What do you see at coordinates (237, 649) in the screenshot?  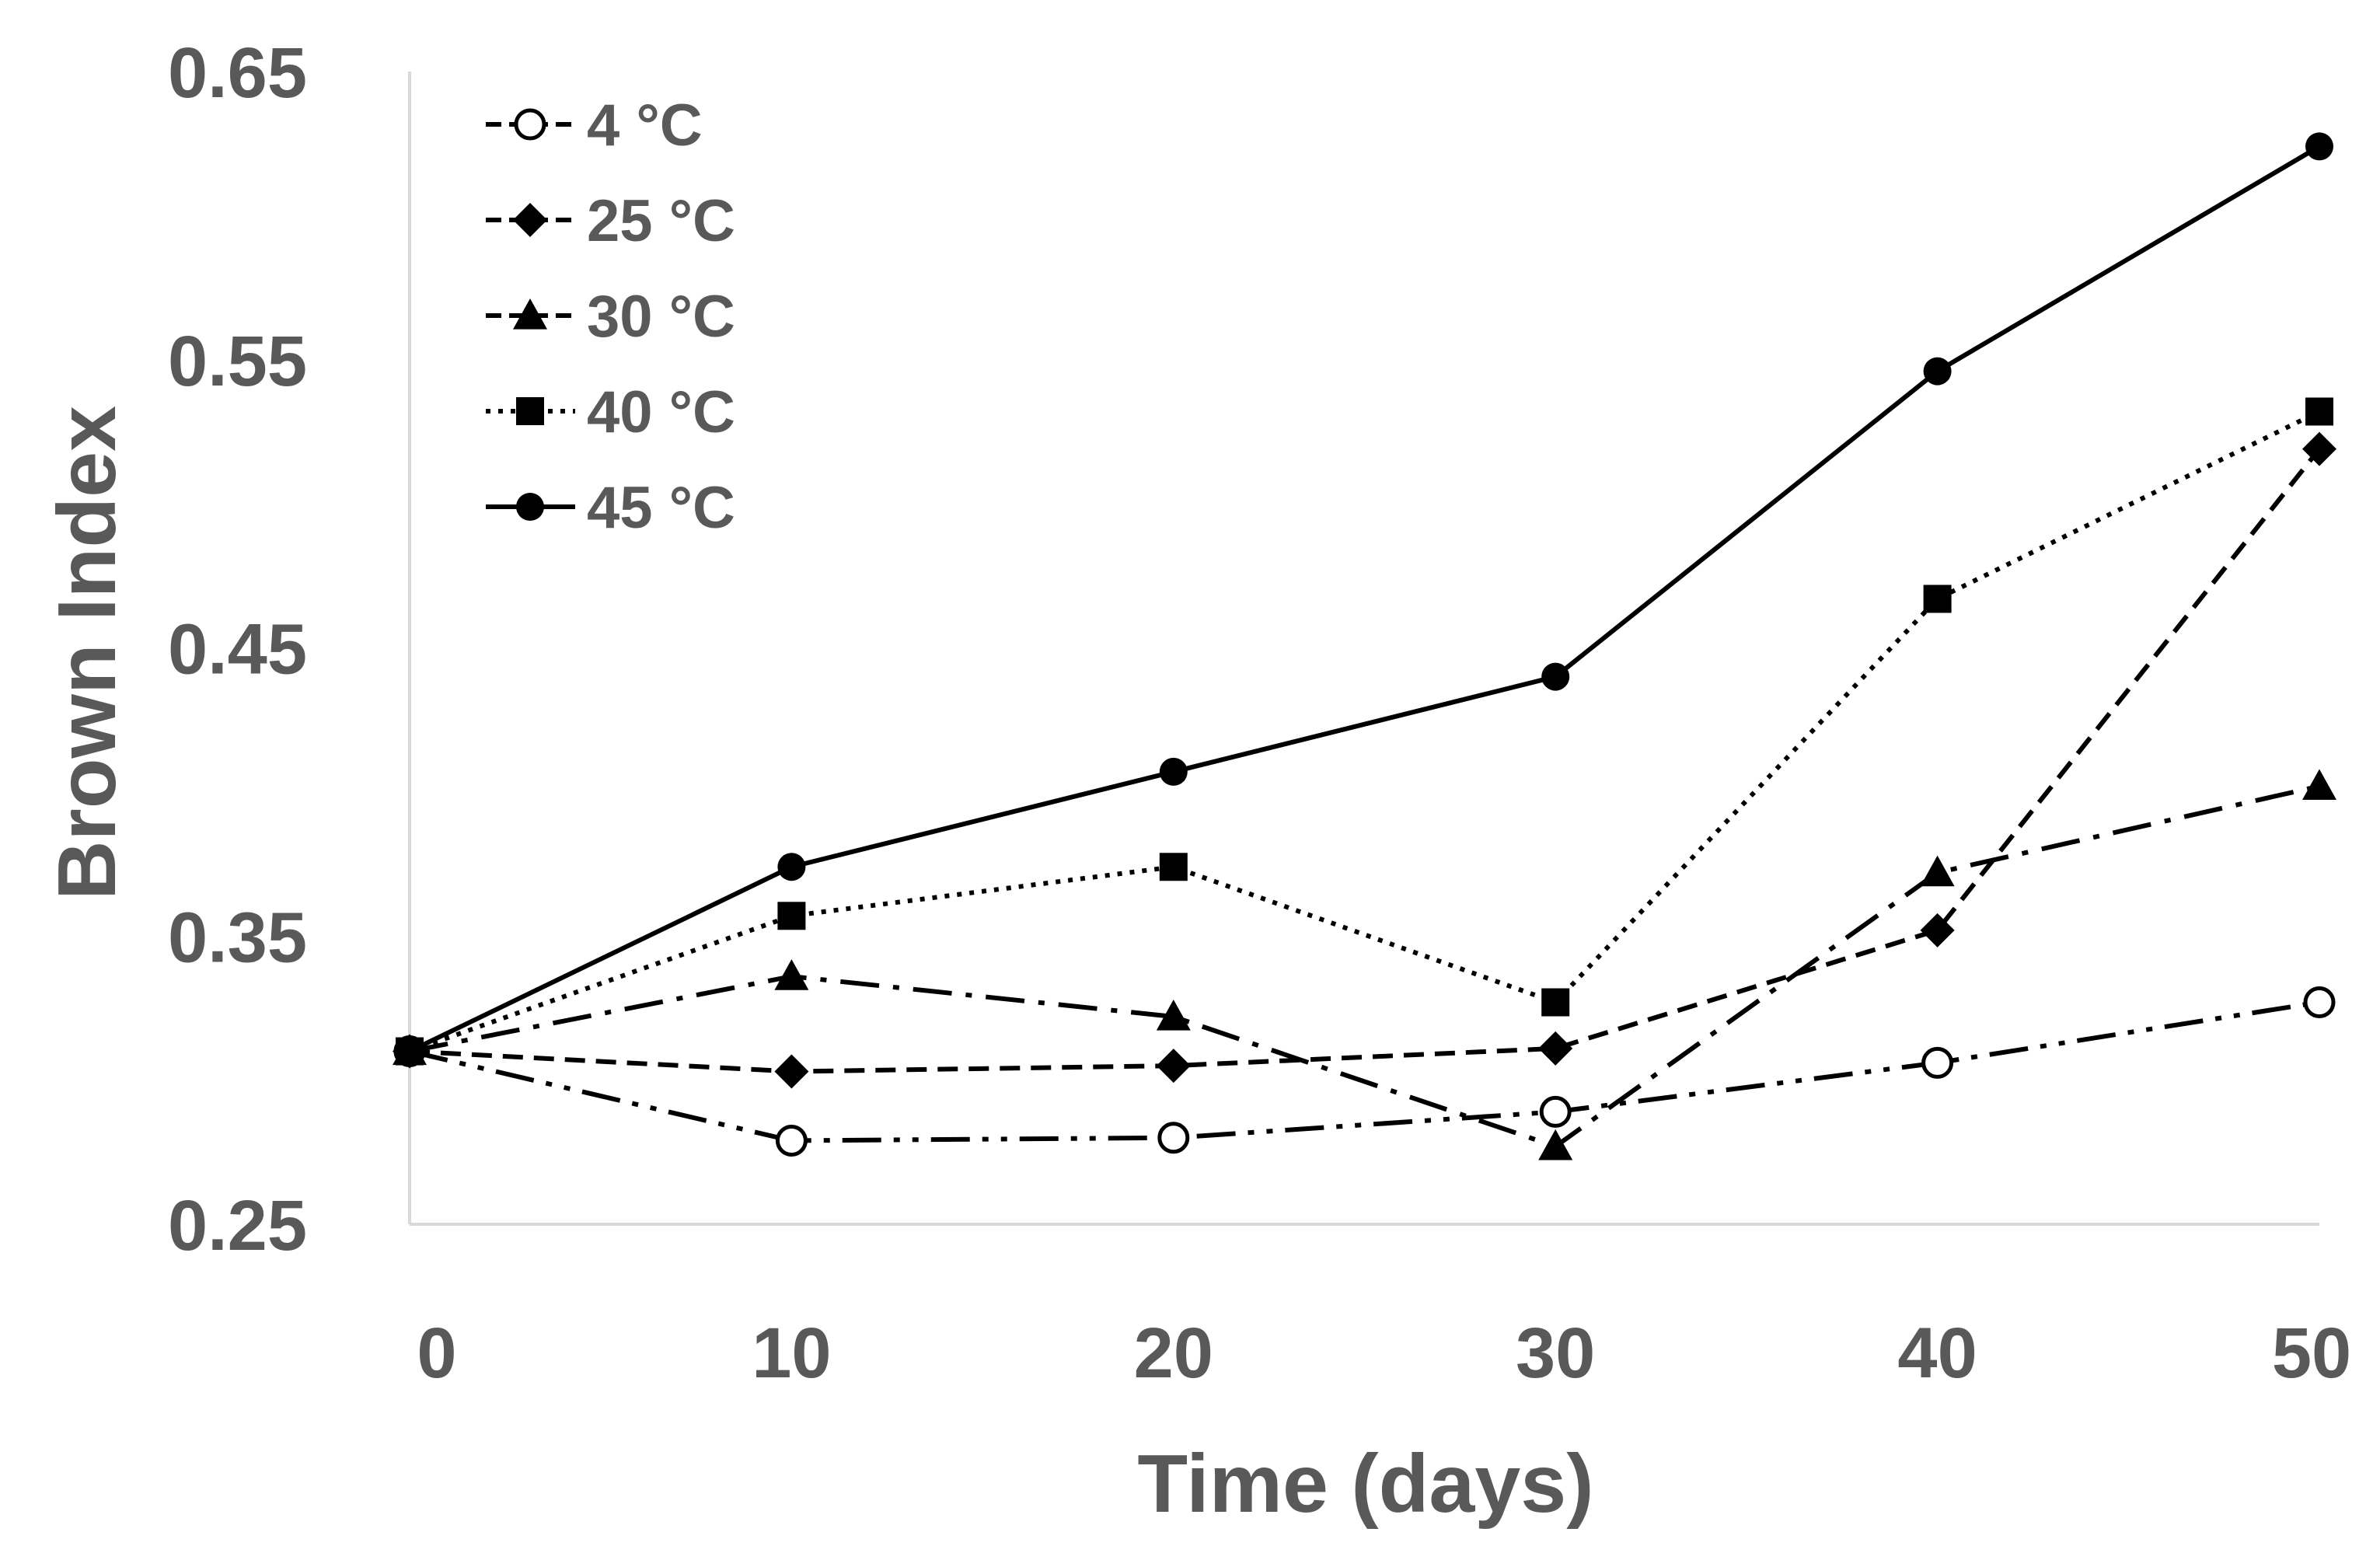 I see `y-tick-label: 0.45` at bounding box center [237, 649].